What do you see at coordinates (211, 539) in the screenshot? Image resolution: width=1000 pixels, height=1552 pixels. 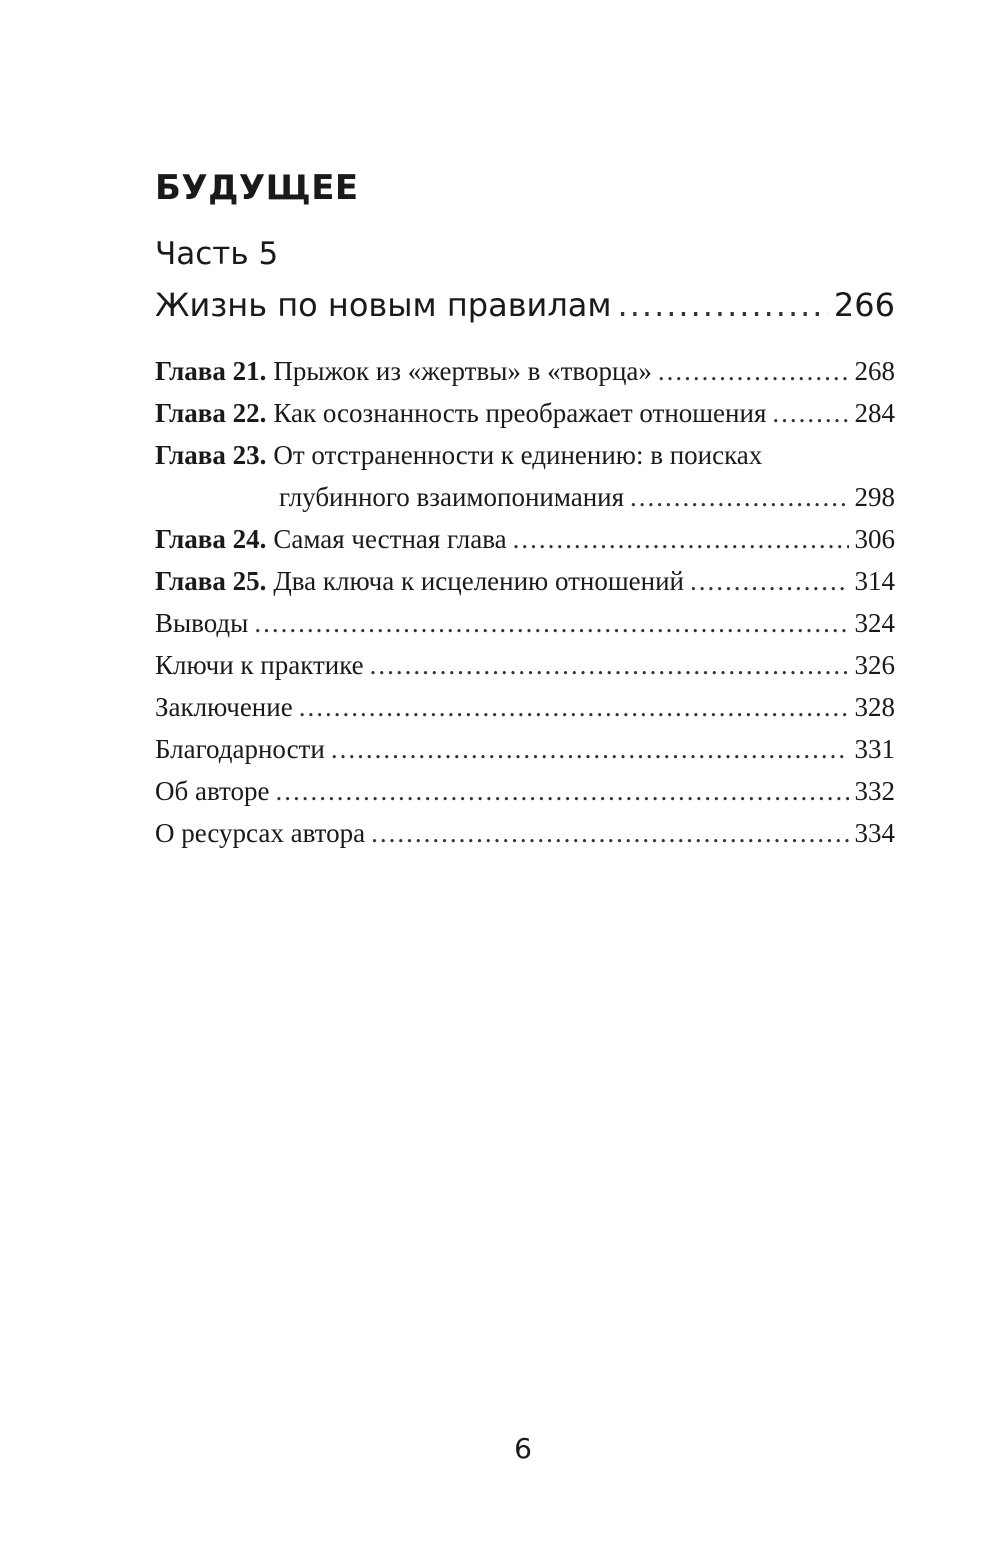 I see `chapter-label: Глава 24.` at bounding box center [211, 539].